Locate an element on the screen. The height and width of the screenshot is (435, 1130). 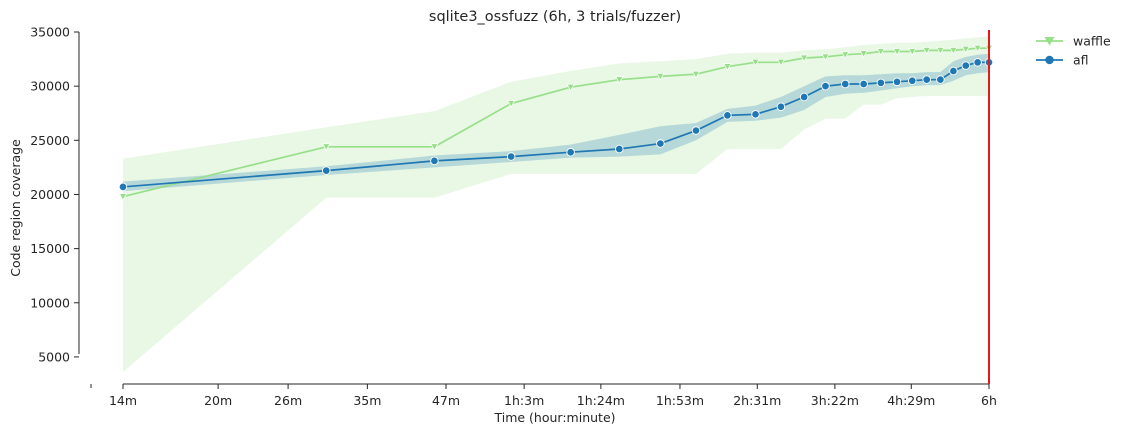
x-tick-label: 1h:24m is located at coordinates (601, 400).